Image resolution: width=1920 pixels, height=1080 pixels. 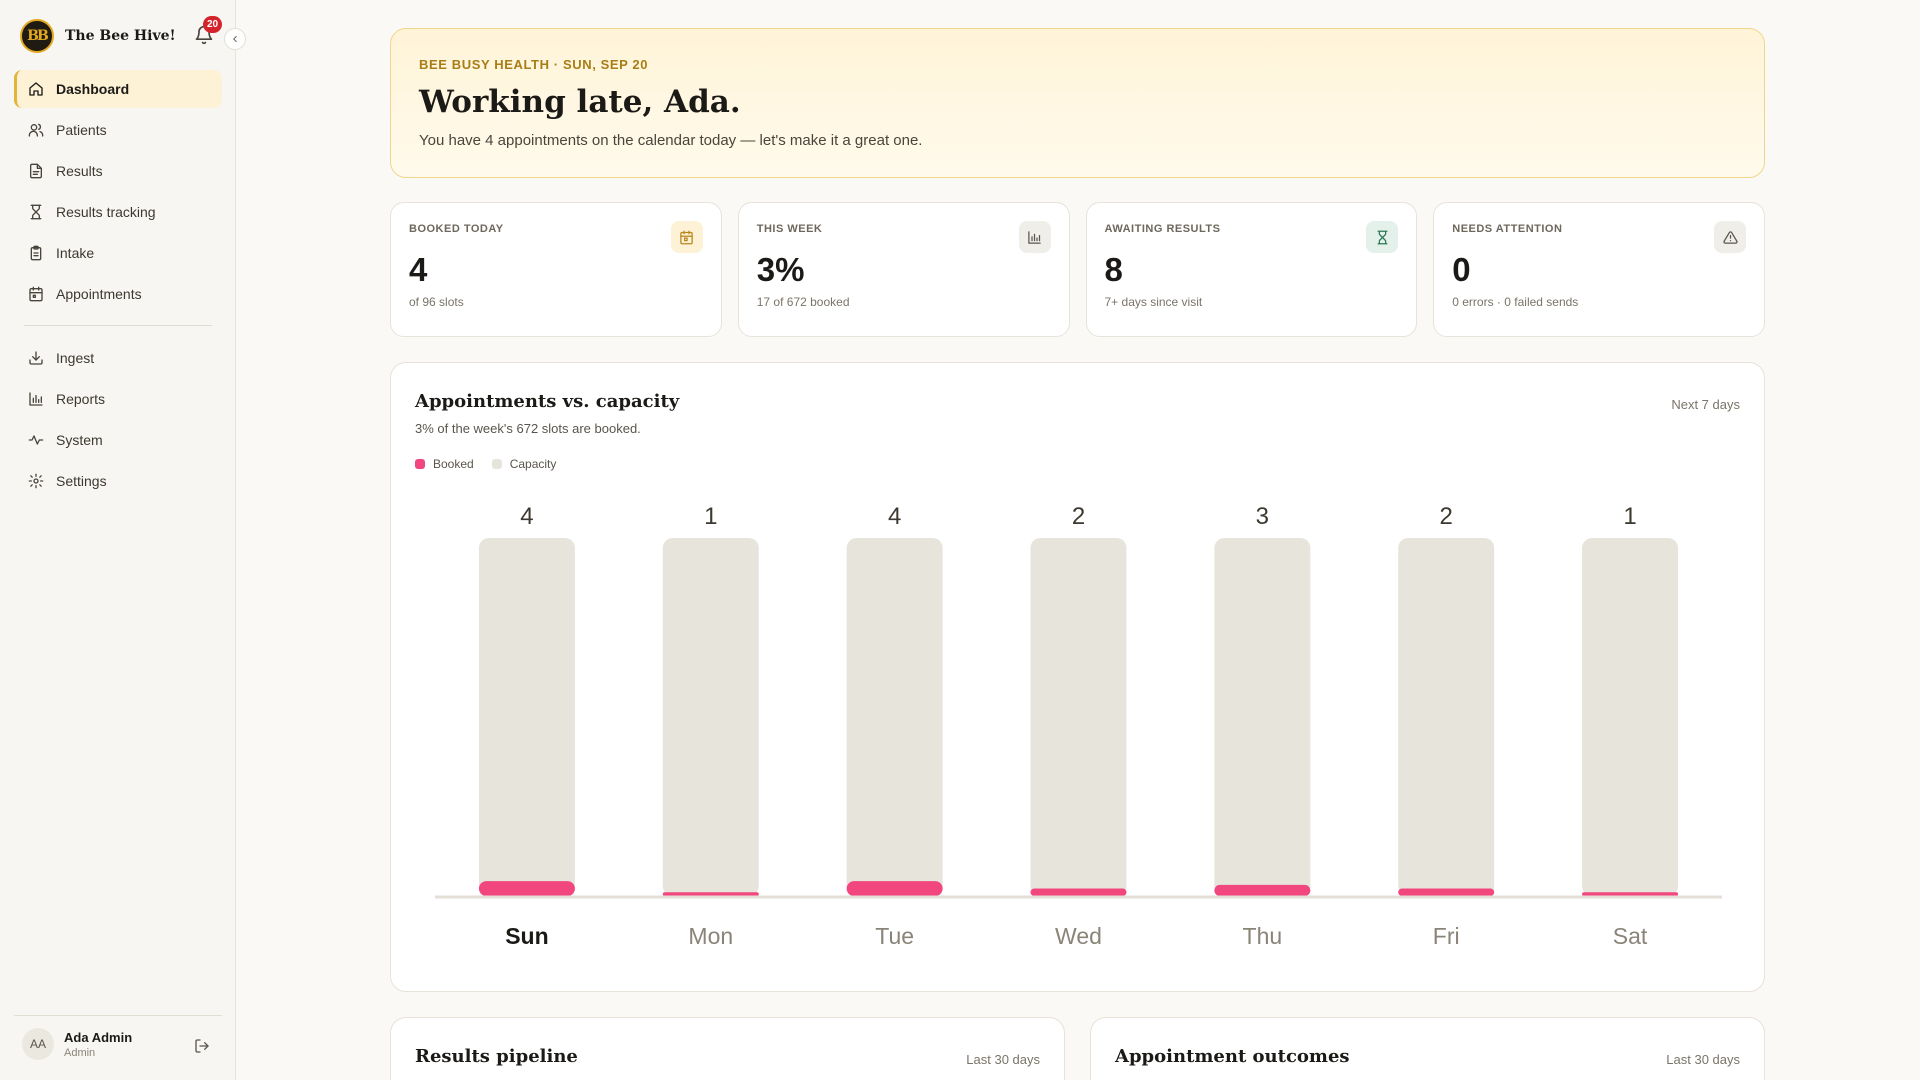 I want to click on legend-swatch-capacity, so click(x=496, y=464).